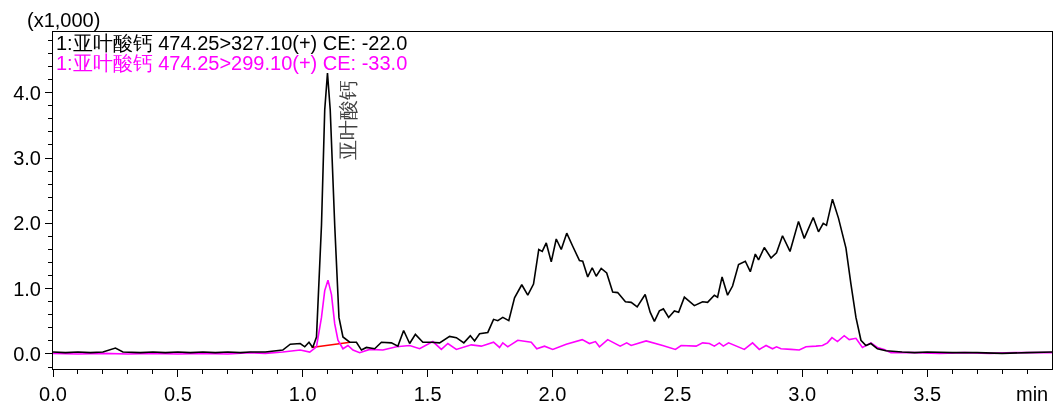 This screenshot has width=1055, height=407. I want to click on annotation: 亚叶酸钙, so click(348, 119).